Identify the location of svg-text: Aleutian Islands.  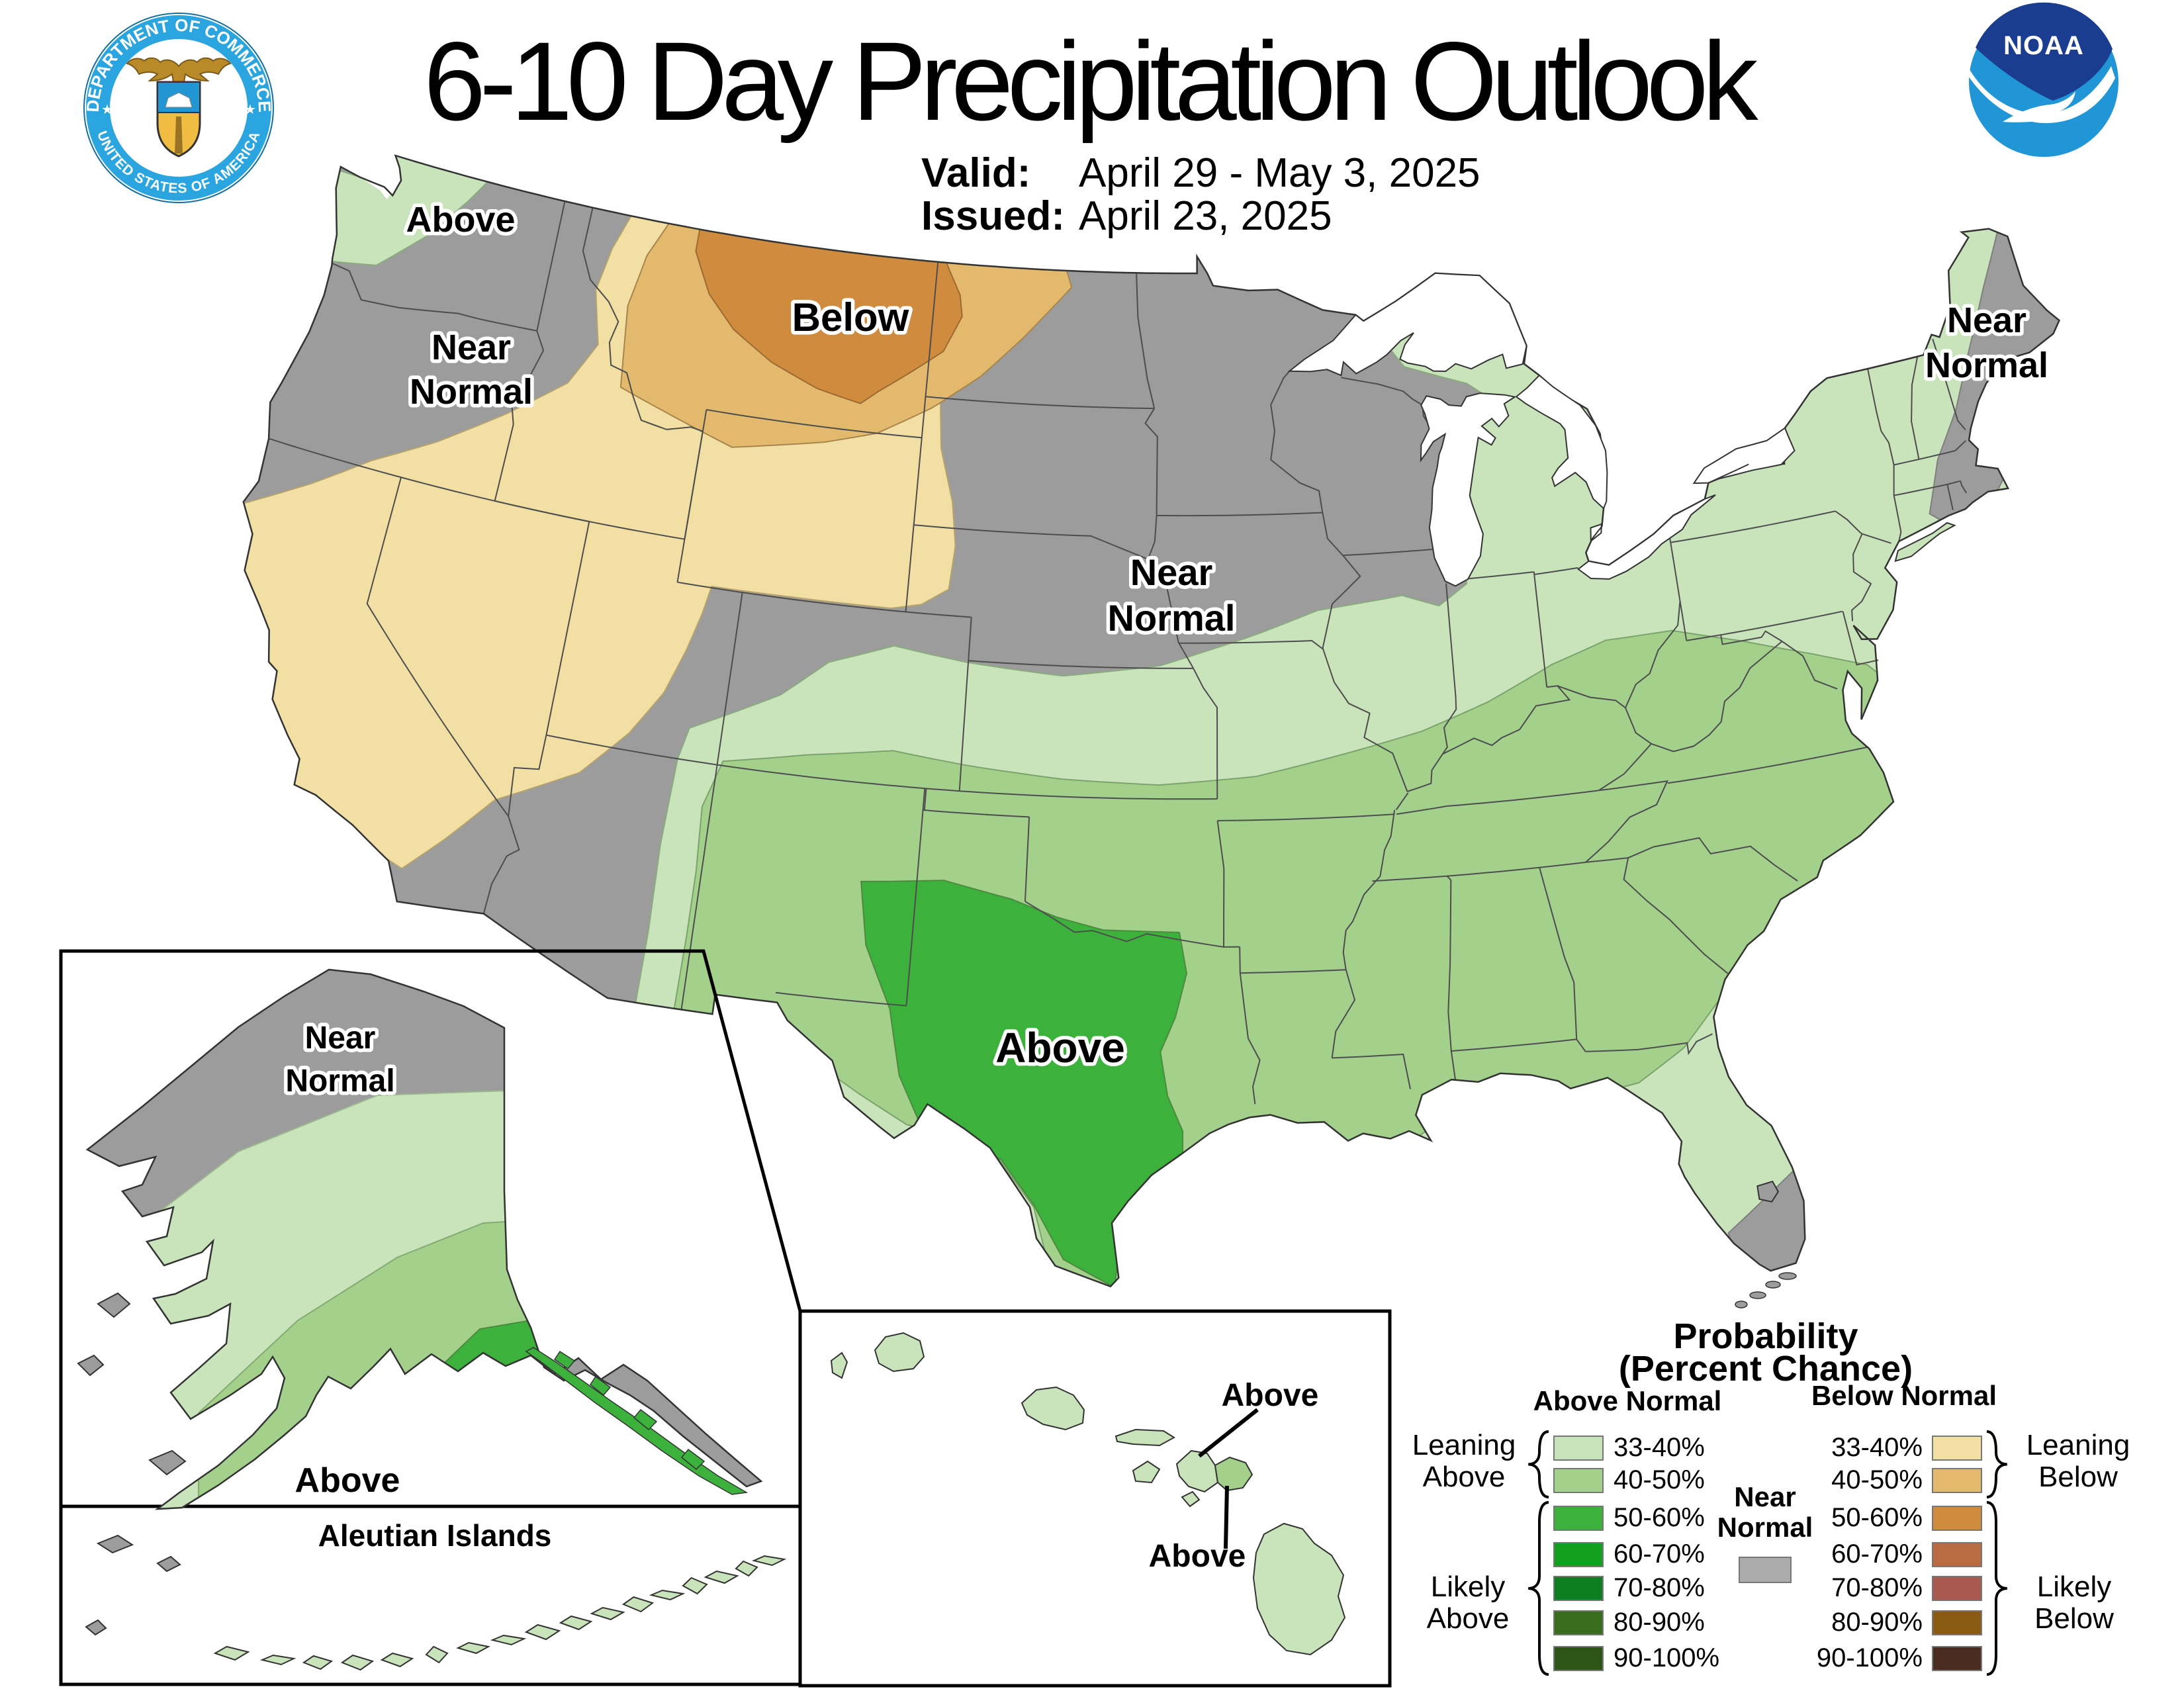
(435, 1536).